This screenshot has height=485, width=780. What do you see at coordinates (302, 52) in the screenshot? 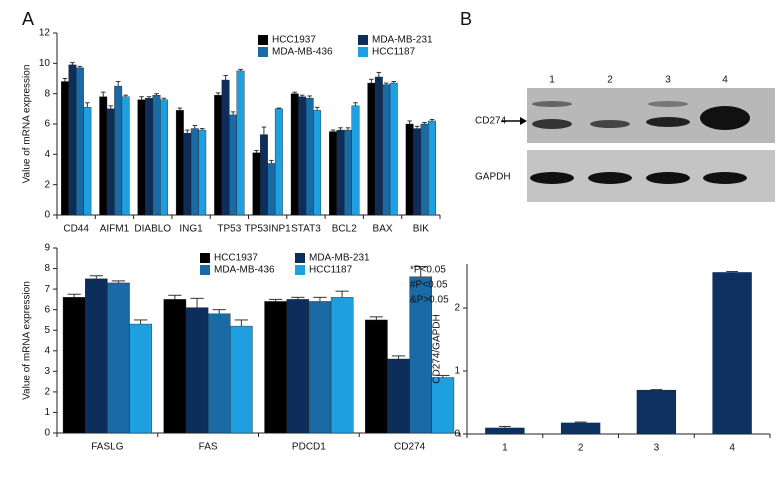
I see `legend-label: MDA-MB-436` at bounding box center [302, 52].